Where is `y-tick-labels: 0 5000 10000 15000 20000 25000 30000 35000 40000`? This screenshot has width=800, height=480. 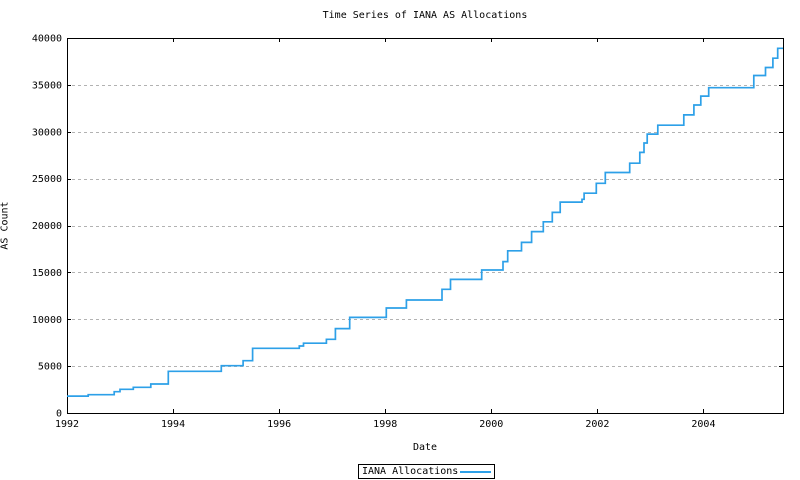 y-tick-labels: 0 5000 10000 15000 20000 25000 30000 35000 40000 is located at coordinates (47, 227).